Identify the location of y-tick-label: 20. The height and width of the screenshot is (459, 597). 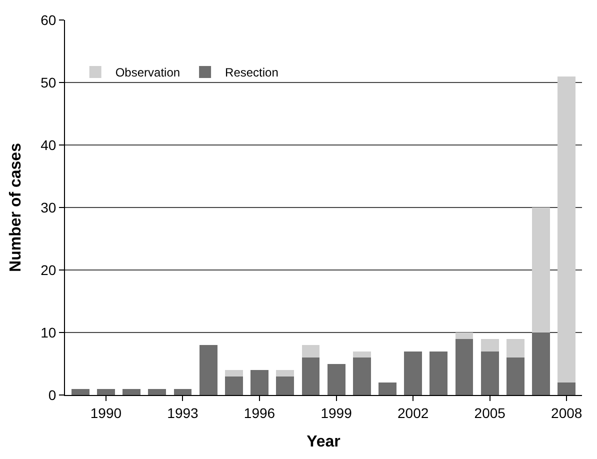
(48, 270).